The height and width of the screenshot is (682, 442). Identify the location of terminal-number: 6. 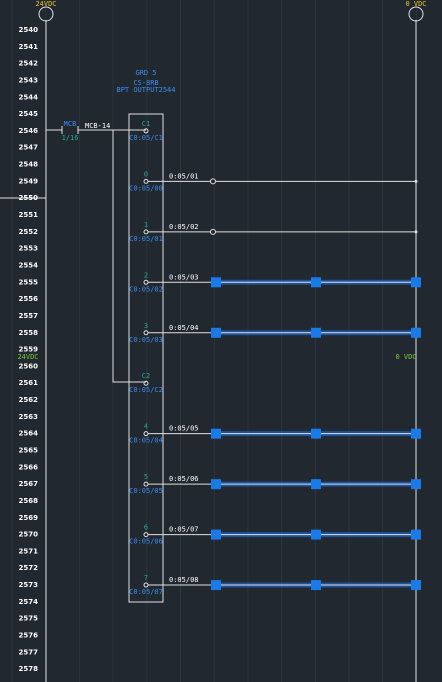
(146, 528).